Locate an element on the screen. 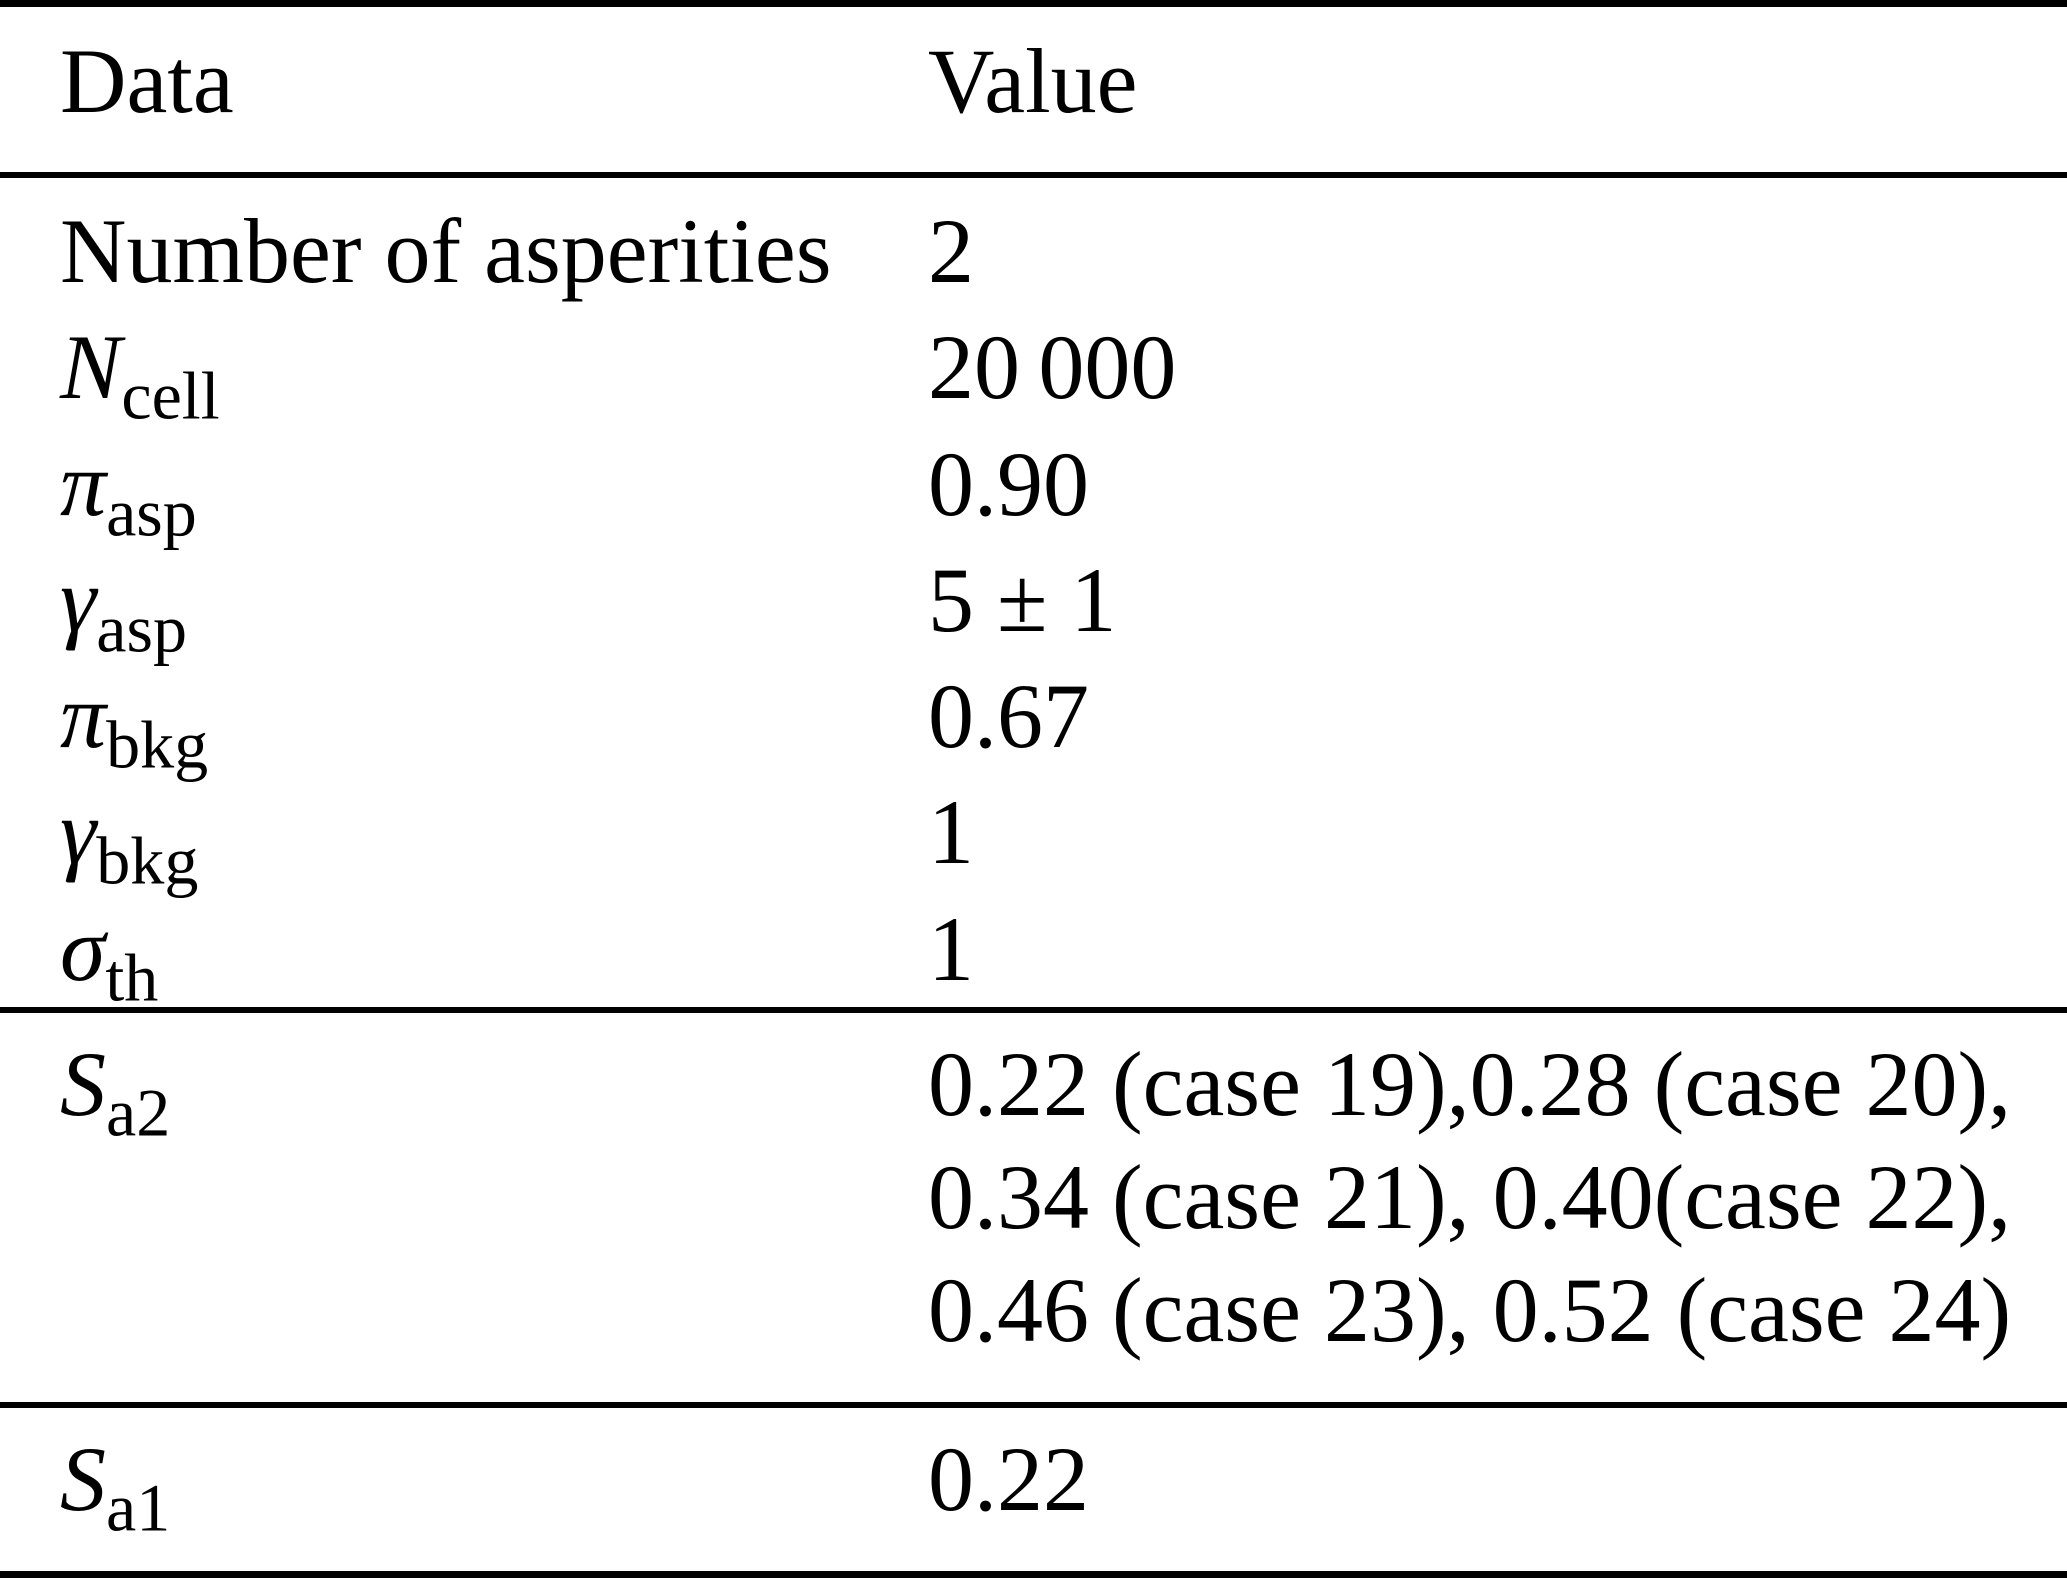 This screenshot has width=2067, height=1581. row-label: Ncell is located at coordinates (140, 369).